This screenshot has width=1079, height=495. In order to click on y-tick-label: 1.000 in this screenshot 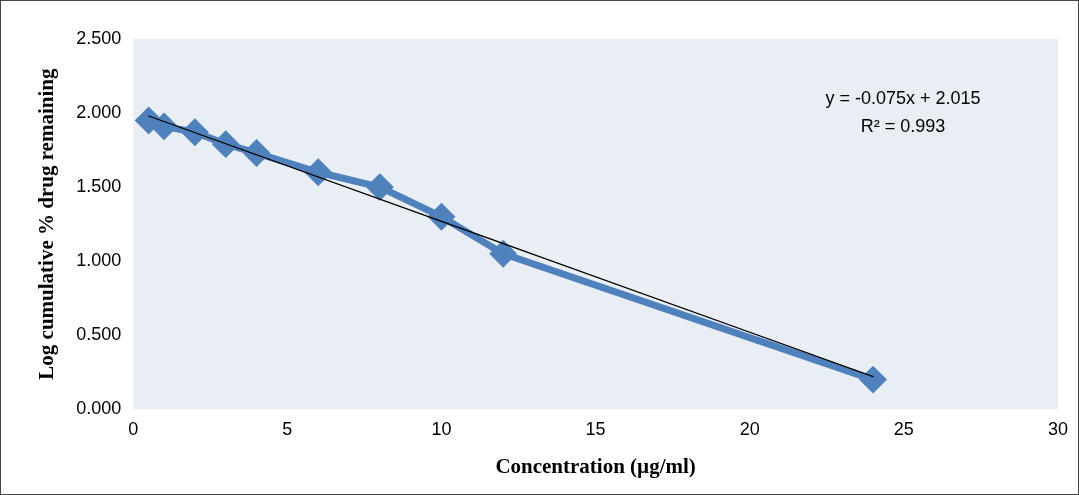, I will do `click(99, 260)`.